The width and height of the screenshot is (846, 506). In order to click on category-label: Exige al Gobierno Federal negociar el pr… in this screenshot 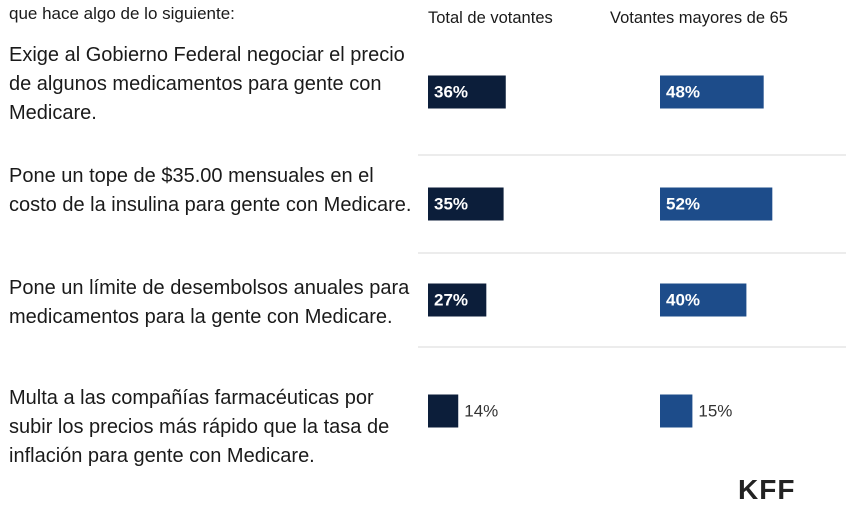, I will do `click(207, 84)`.